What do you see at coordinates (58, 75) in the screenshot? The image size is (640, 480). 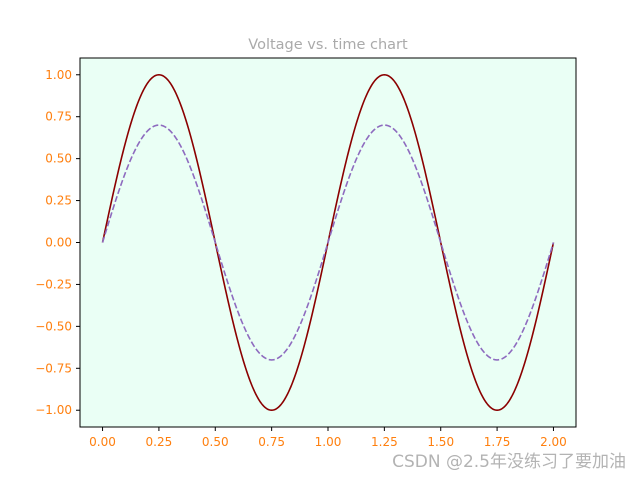 I see `y-tick-label: 1.00` at bounding box center [58, 75].